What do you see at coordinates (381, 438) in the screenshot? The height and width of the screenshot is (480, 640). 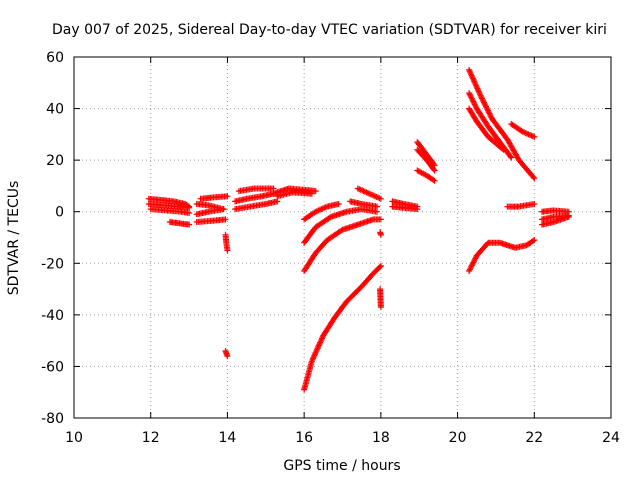 I see `x-tick-label: 18` at bounding box center [381, 438].